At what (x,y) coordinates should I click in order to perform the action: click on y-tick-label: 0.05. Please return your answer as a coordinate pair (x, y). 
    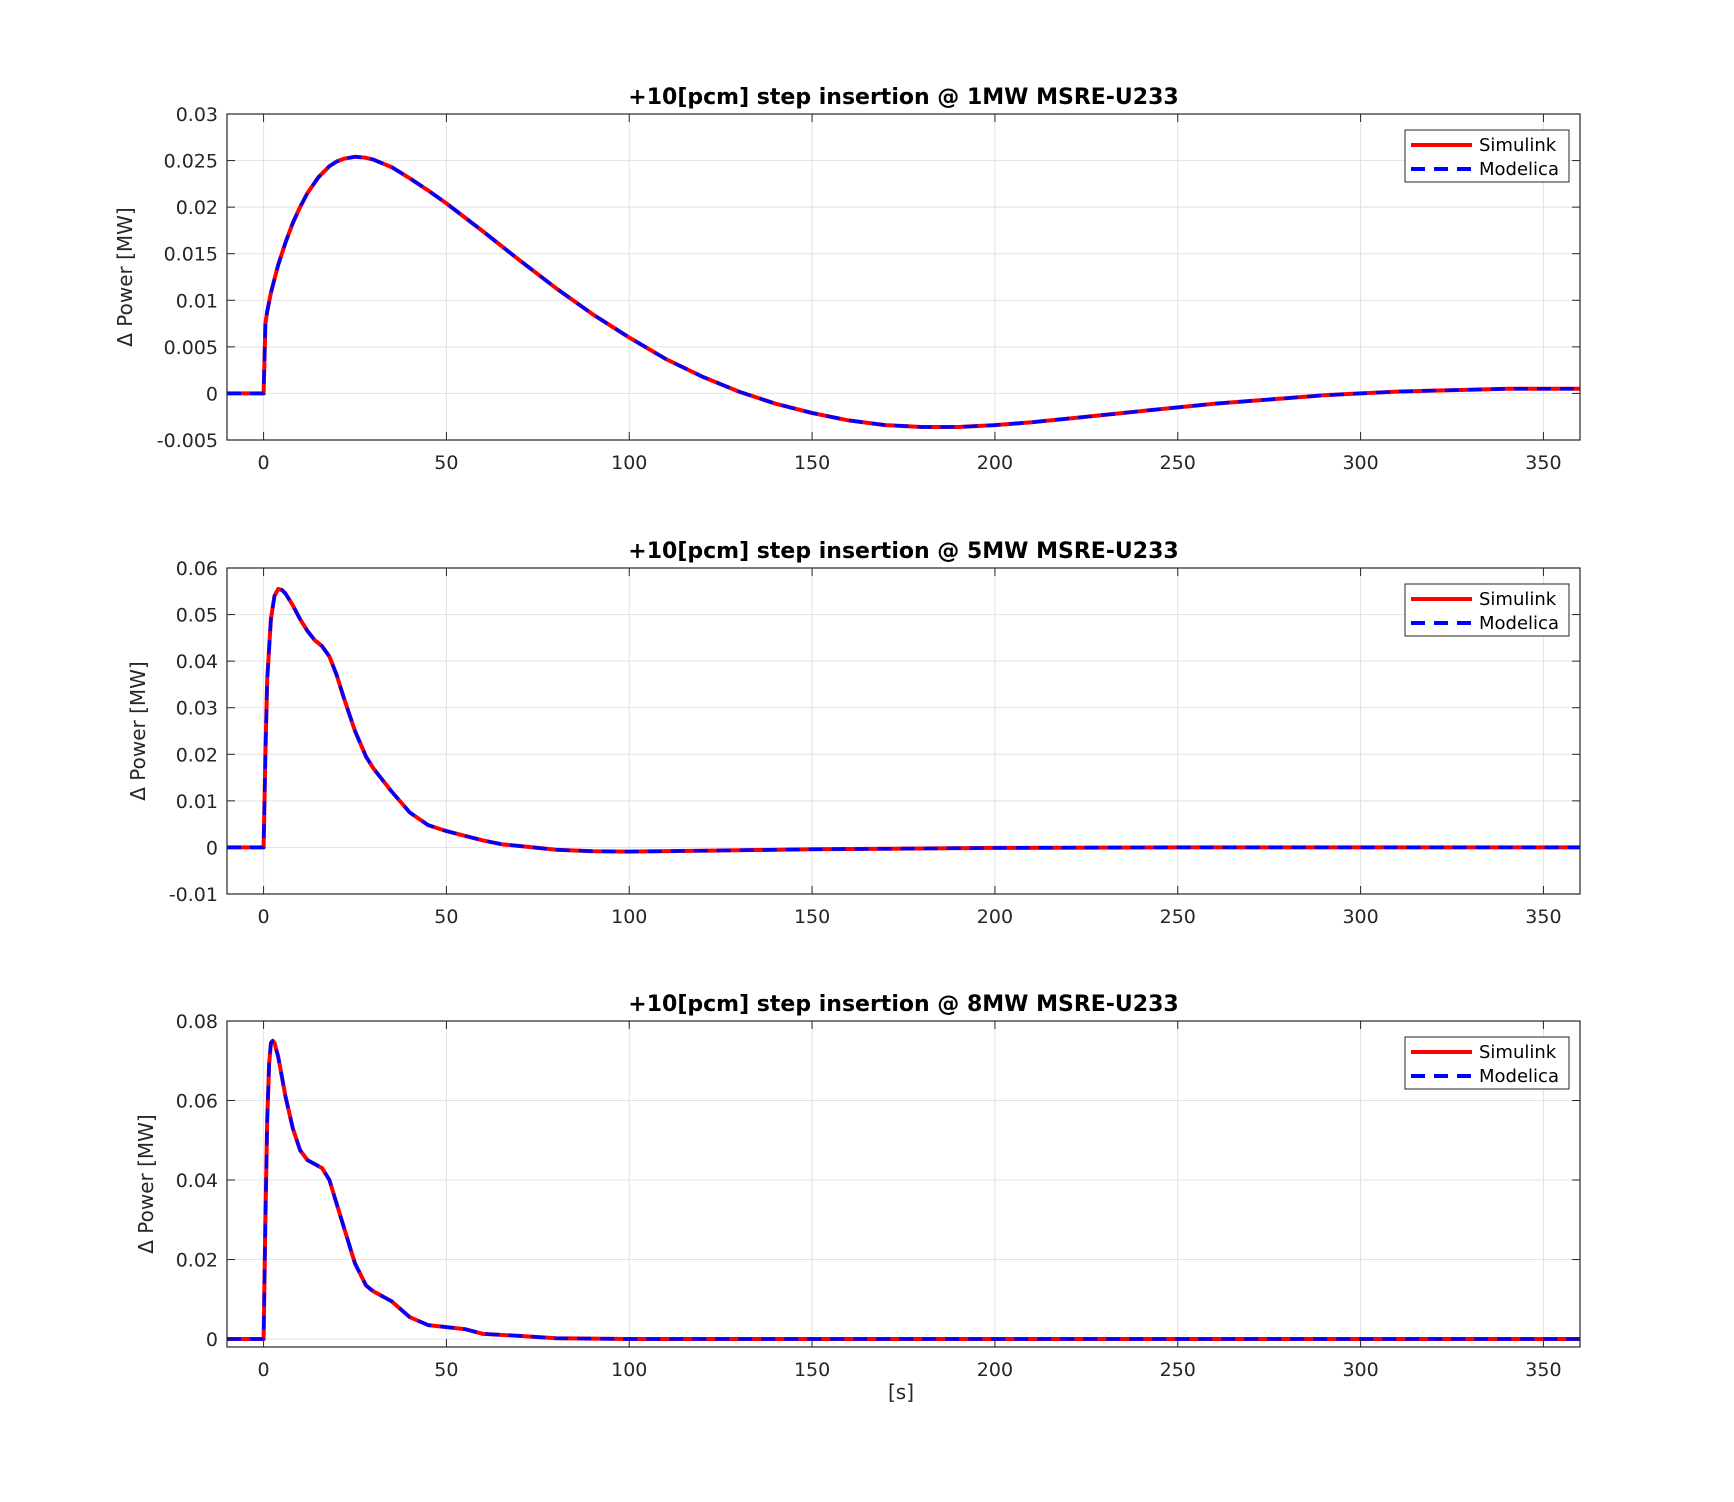
    Looking at the image, I should click on (197, 616).